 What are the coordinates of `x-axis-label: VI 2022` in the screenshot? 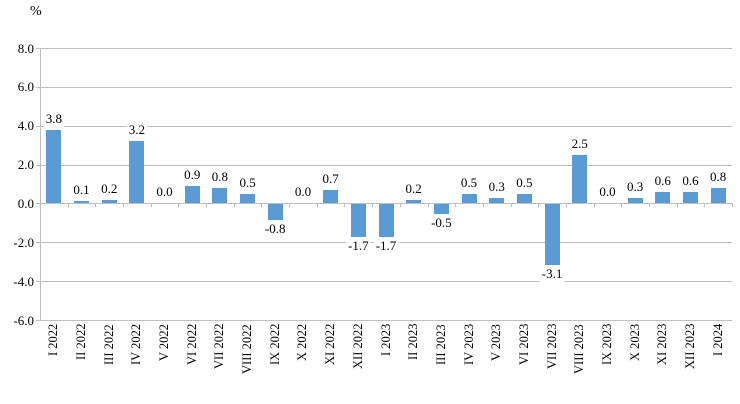 It's located at (191, 345).